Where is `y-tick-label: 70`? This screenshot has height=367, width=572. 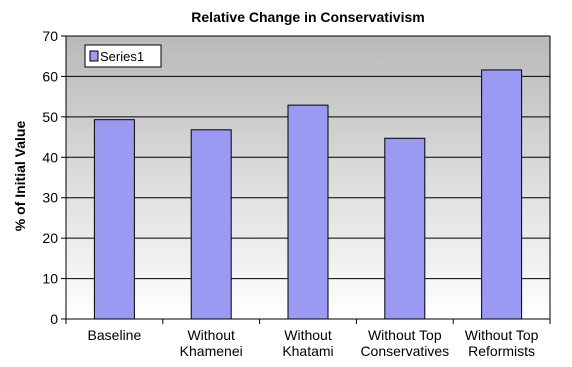
y-tick-label: 70 is located at coordinates (50, 36).